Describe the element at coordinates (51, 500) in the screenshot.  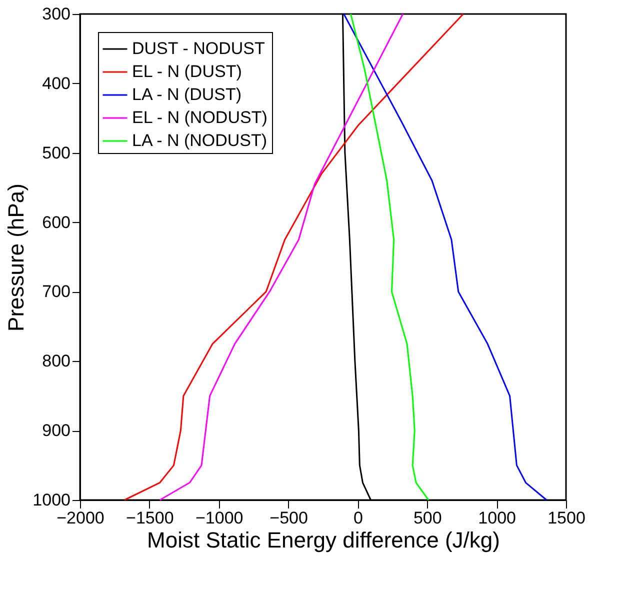
I see `y-tick-label: 1000` at that location.